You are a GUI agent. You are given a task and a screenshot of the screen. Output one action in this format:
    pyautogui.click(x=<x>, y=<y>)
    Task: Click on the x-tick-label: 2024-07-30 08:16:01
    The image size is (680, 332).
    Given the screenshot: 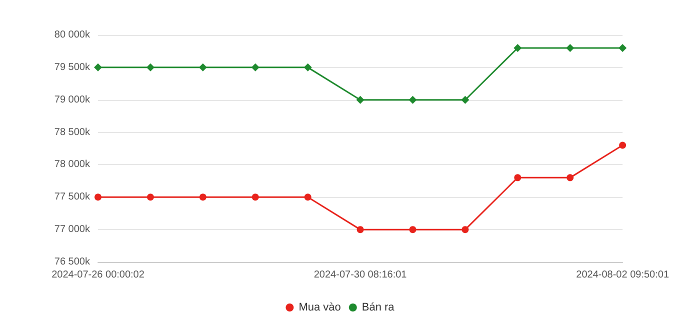 What is the action you would take?
    pyautogui.click(x=361, y=275)
    